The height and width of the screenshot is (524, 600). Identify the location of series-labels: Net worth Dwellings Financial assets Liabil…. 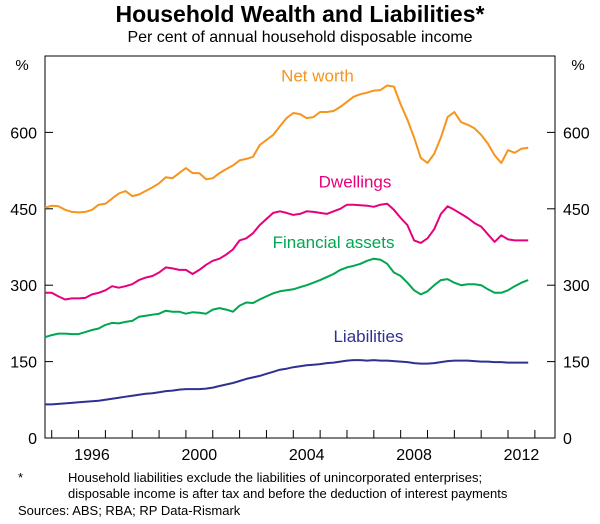
(338, 206).